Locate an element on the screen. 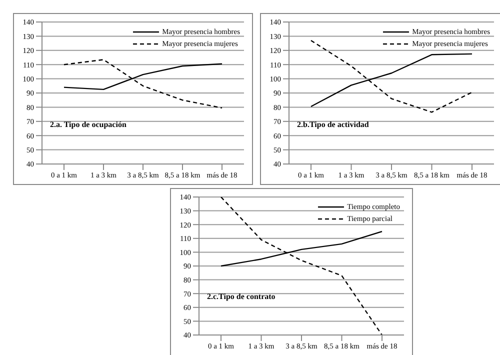 The height and width of the screenshot is (355, 500). text: 2.c.Tipo de contrato is located at coordinates (241, 297).